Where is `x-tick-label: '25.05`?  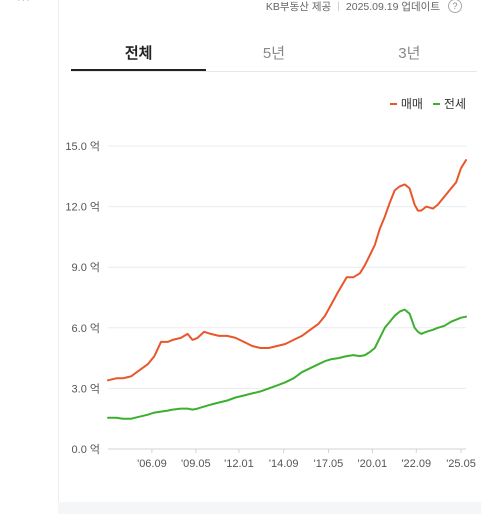 x-tick-label: '25.05 is located at coordinates (461, 464).